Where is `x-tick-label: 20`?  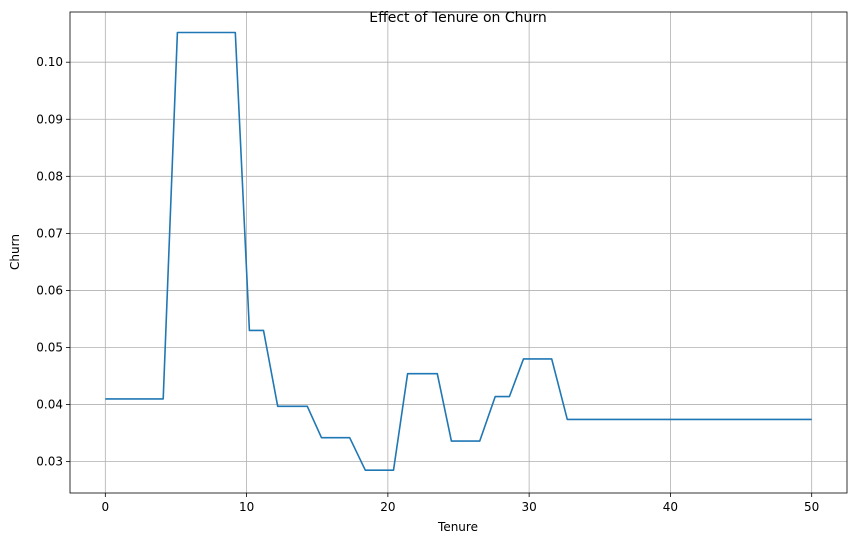
x-tick-label: 20 is located at coordinates (387, 507).